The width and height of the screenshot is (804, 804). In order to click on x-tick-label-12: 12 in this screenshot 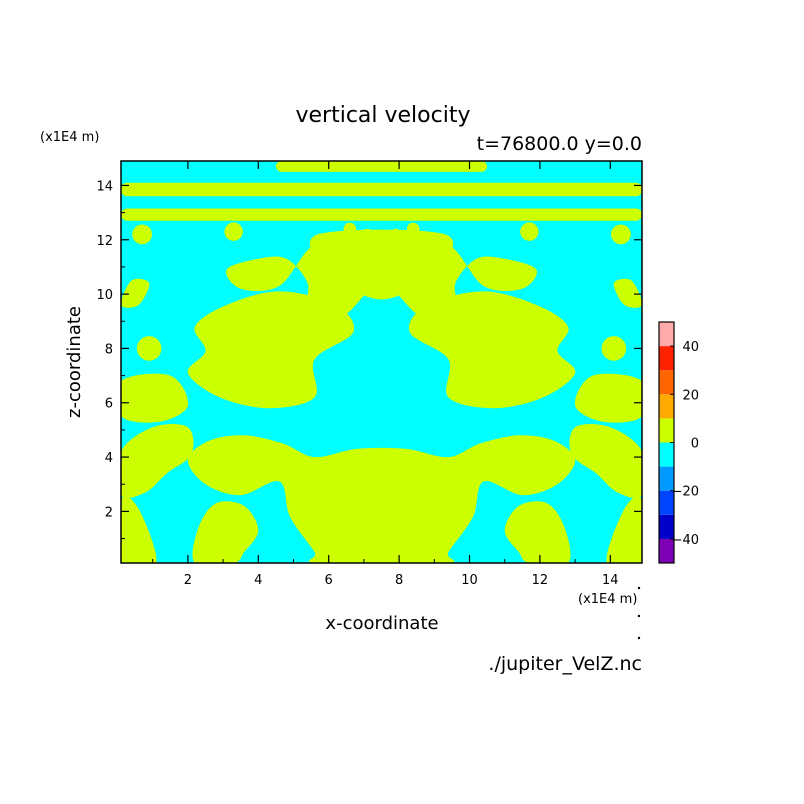, I will do `click(540, 580)`.